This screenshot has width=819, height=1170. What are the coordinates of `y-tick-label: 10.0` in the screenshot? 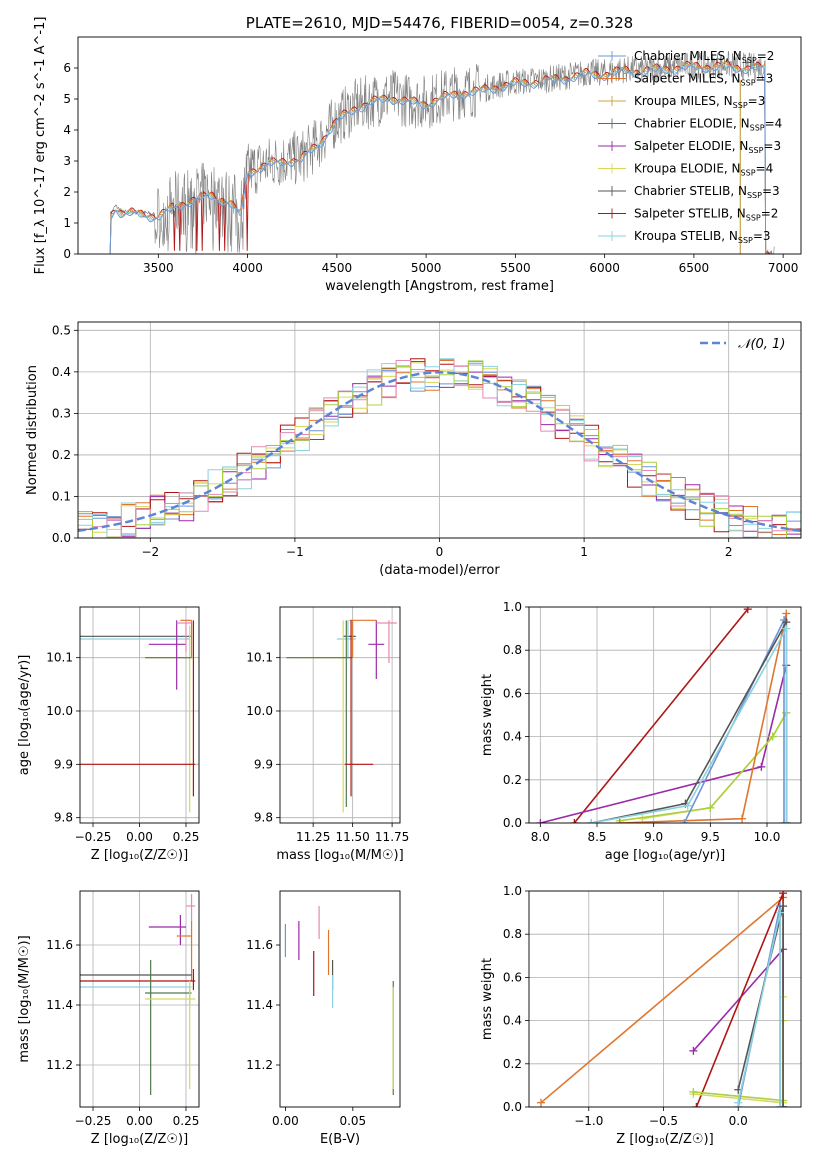 It's located at (259, 711).